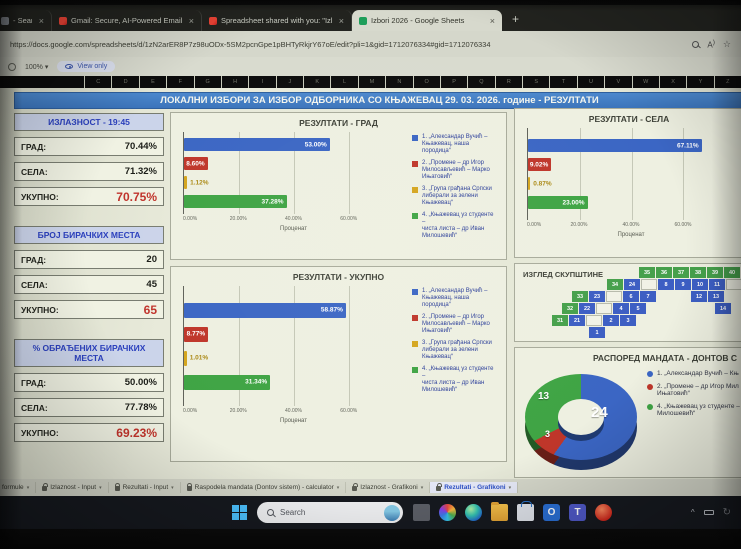 This screenshot has height=549, width=741. What do you see at coordinates (270, 219) in the screenshot?
I see `x-axis-ticks: 0.00% 20.00% 40.00% 60.00%` at bounding box center [270, 219].